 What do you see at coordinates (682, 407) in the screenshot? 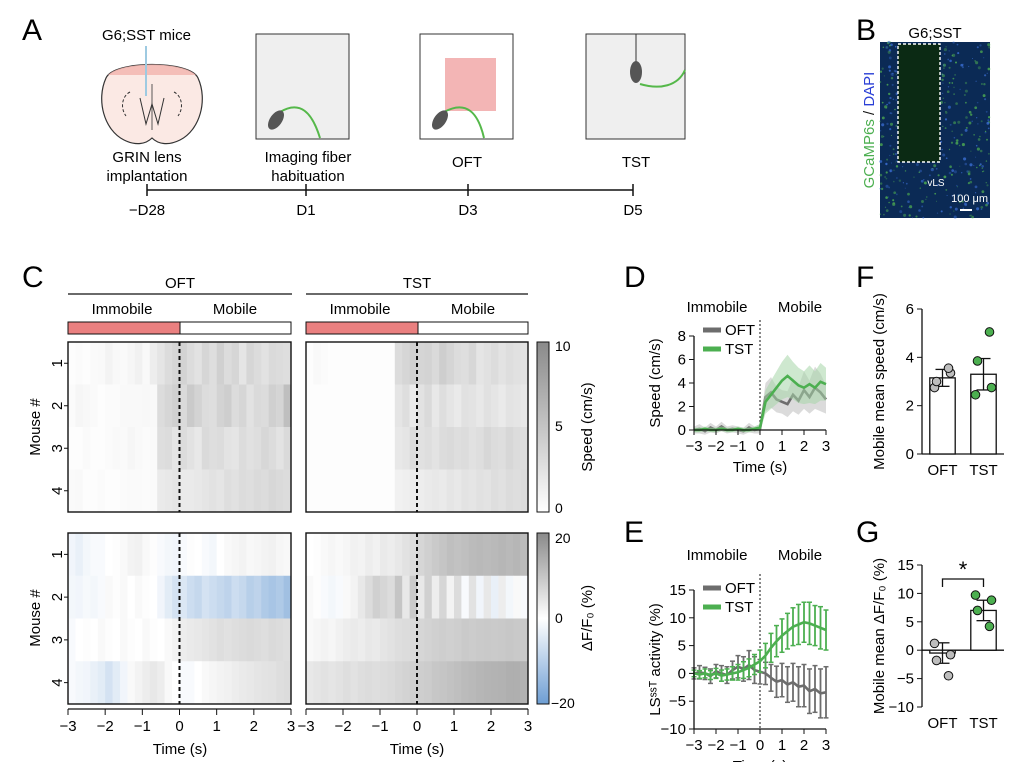
I see `y-tick-label: 2` at bounding box center [682, 407].